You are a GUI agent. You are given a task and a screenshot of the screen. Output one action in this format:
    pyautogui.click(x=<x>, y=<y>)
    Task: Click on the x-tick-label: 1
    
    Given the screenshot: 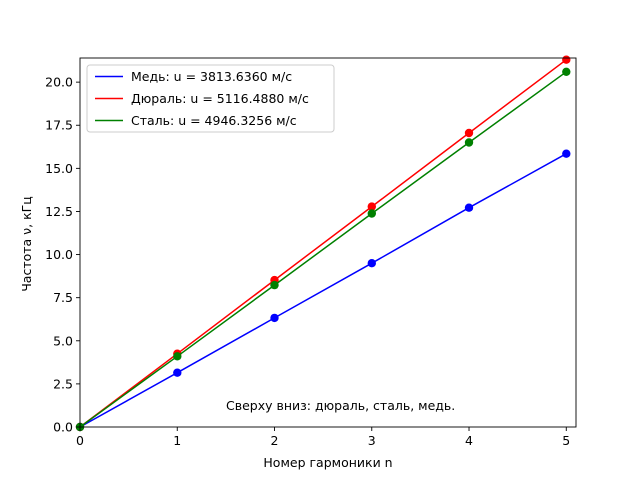 What is the action you would take?
    pyautogui.click(x=177, y=440)
    